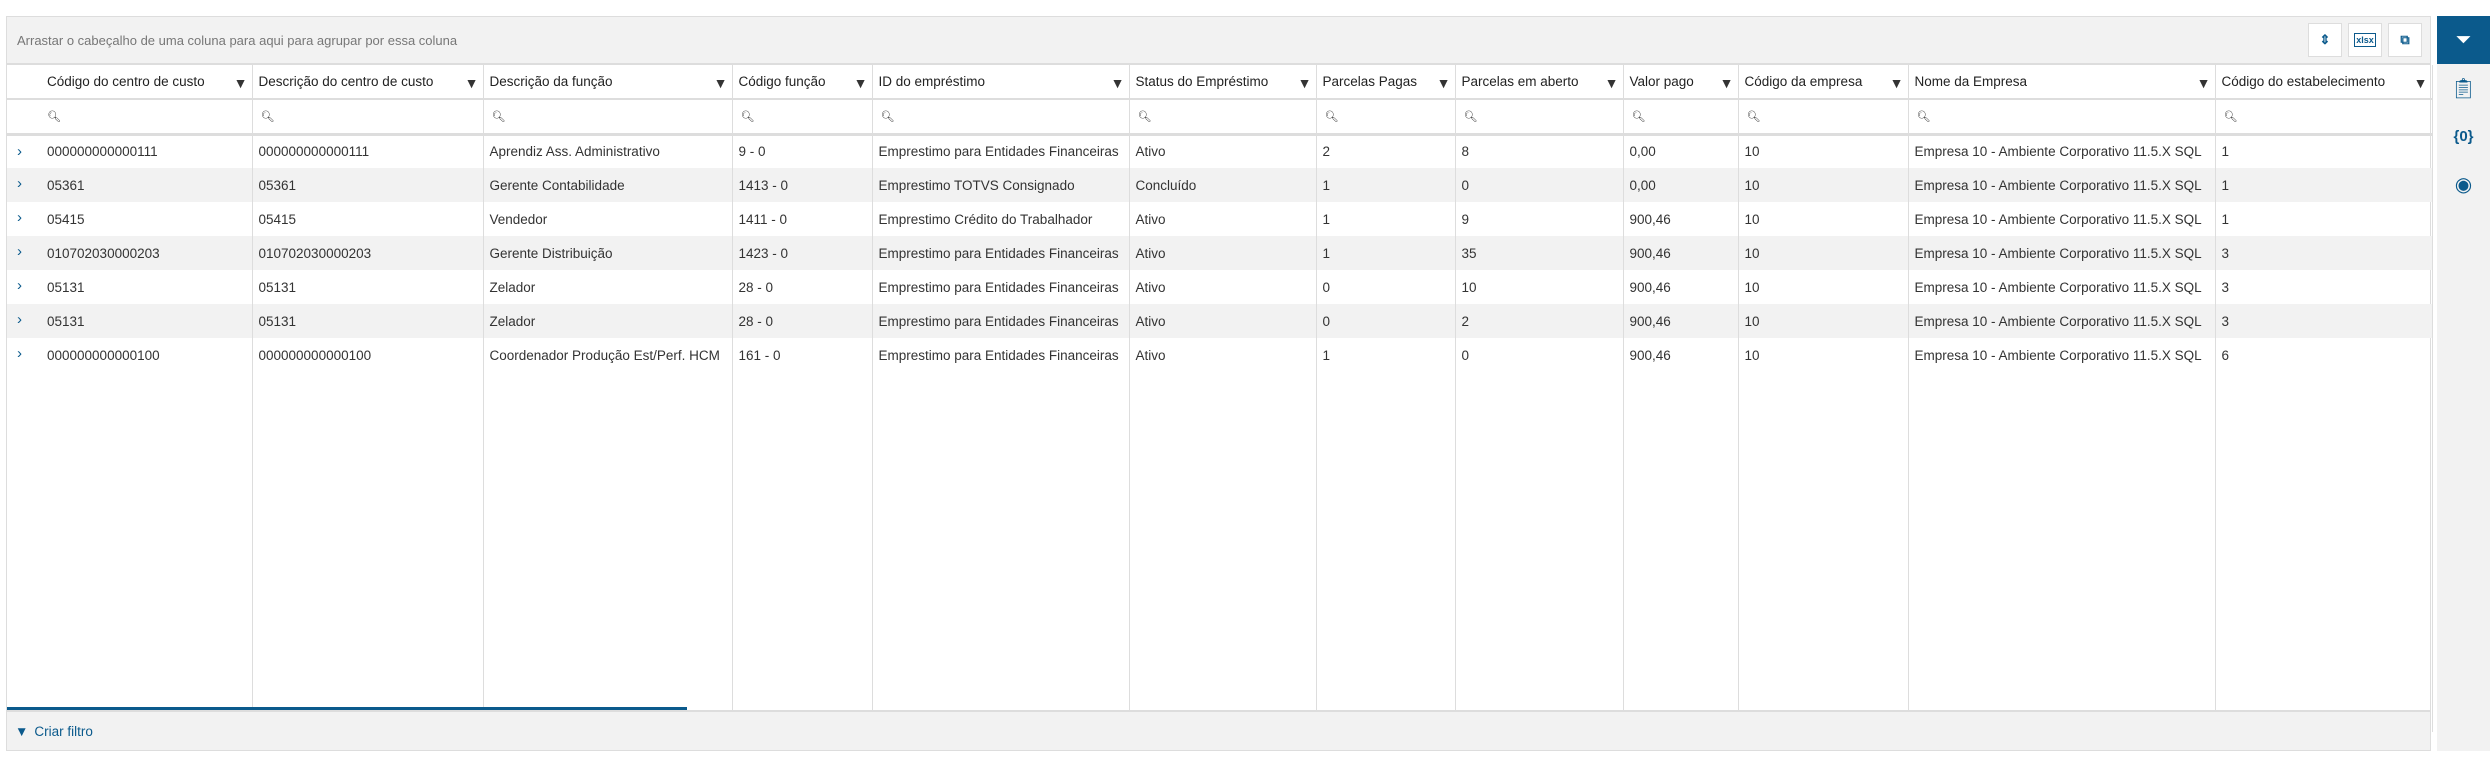 This screenshot has width=2490, height=767. I want to click on column-title: Descrição da função, so click(551, 81).